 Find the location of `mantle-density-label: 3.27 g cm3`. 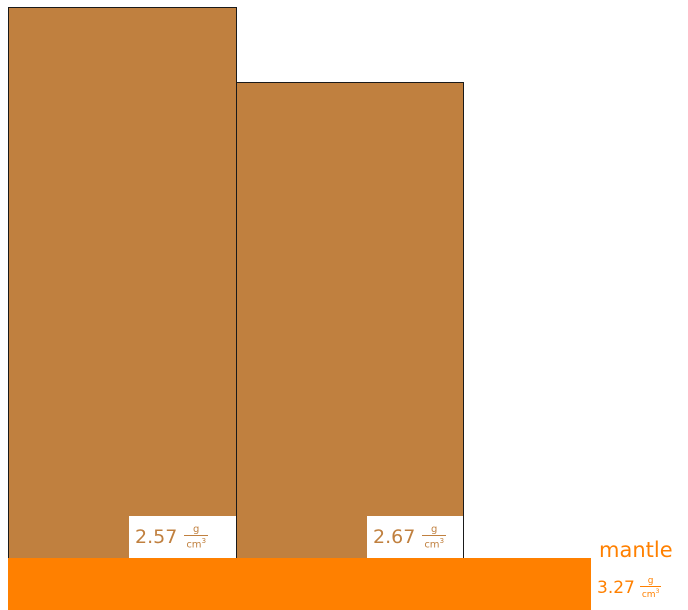

mantle-density-label: 3.27 g cm3 is located at coordinates (629, 588).